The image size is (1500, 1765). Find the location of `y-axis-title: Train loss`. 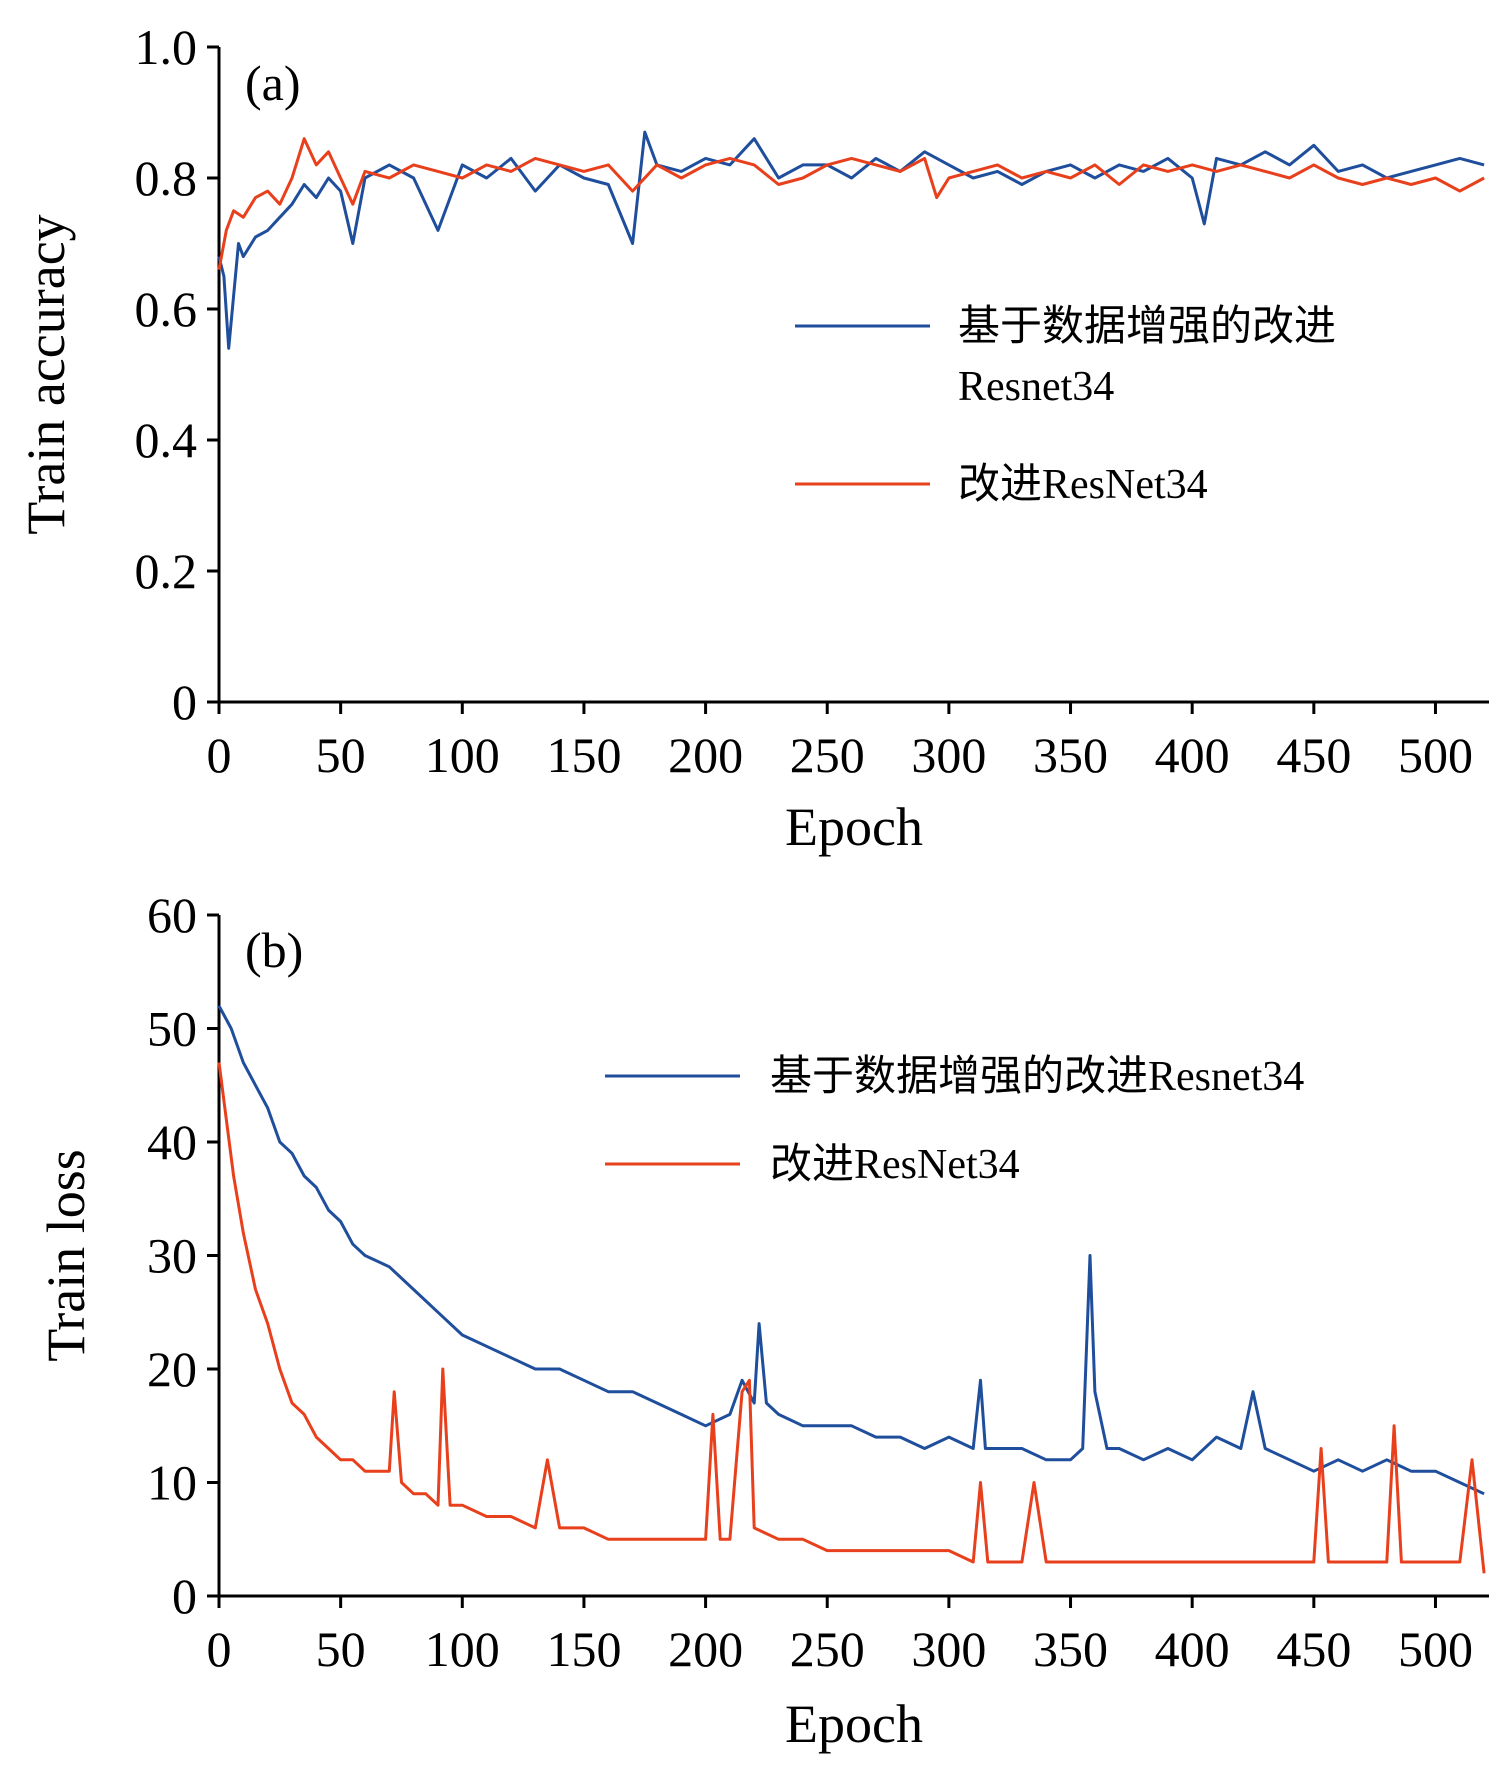

y-axis-title: Train loss is located at coordinates (66, 1255).